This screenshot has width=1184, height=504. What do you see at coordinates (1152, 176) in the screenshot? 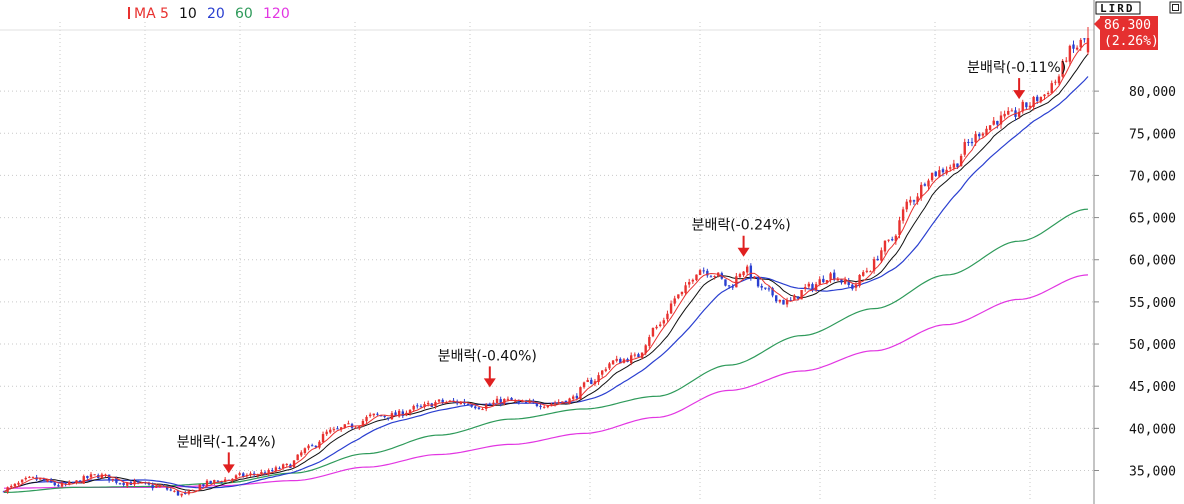
I see `y-tick-label: 70,000` at bounding box center [1152, 176].